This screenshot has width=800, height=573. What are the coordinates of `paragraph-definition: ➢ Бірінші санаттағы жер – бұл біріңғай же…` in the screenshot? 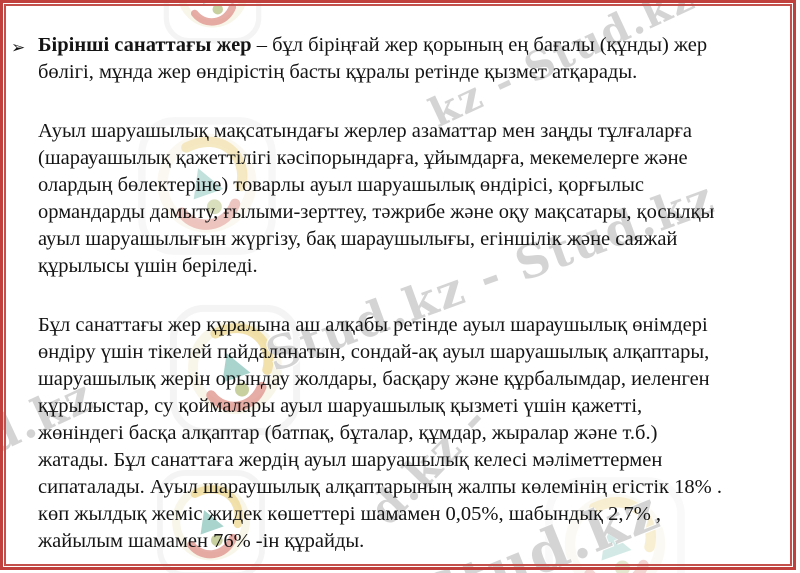 It's located at (400, 59).